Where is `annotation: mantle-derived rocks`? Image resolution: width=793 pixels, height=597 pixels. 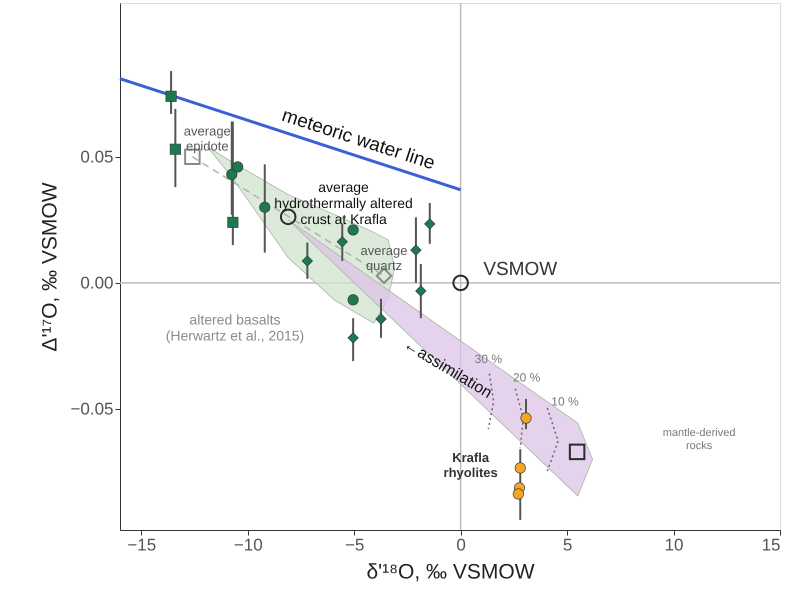
annotation: mantle-derived rocks is located at coordinates (699, 439).